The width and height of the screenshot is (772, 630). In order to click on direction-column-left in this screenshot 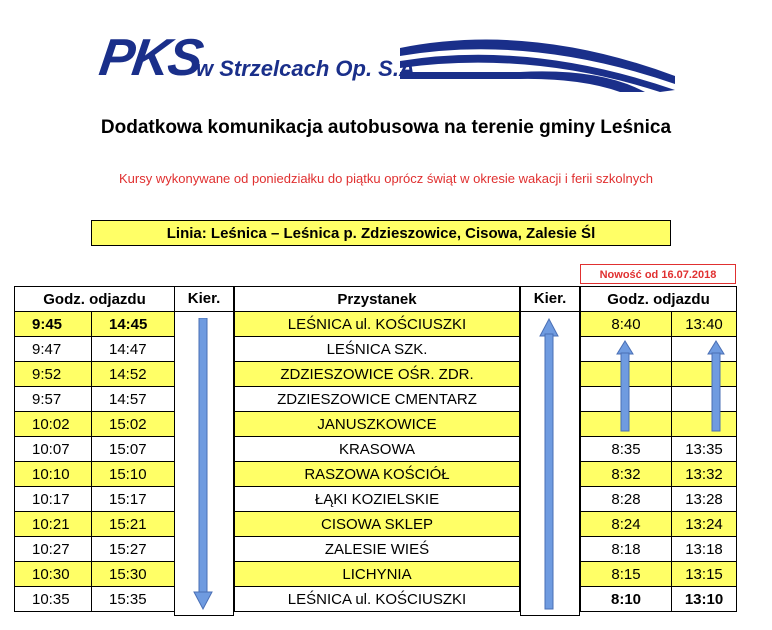, I will do `click(204, 463)`.